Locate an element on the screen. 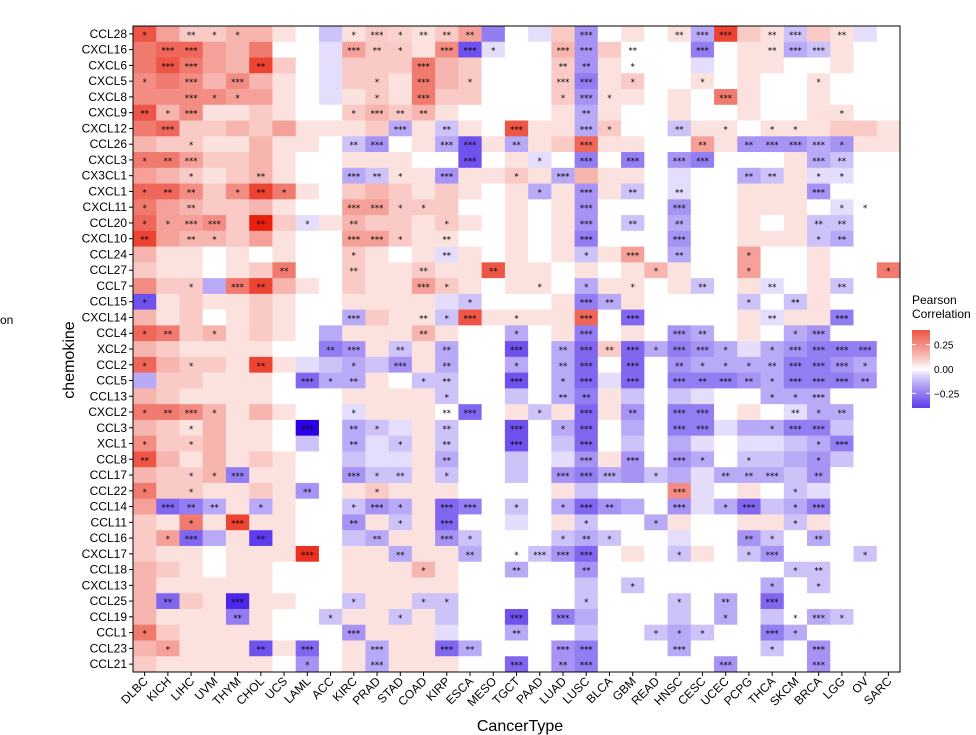  y-tick-label: CXCL16 is located at coordinates (105, 50).